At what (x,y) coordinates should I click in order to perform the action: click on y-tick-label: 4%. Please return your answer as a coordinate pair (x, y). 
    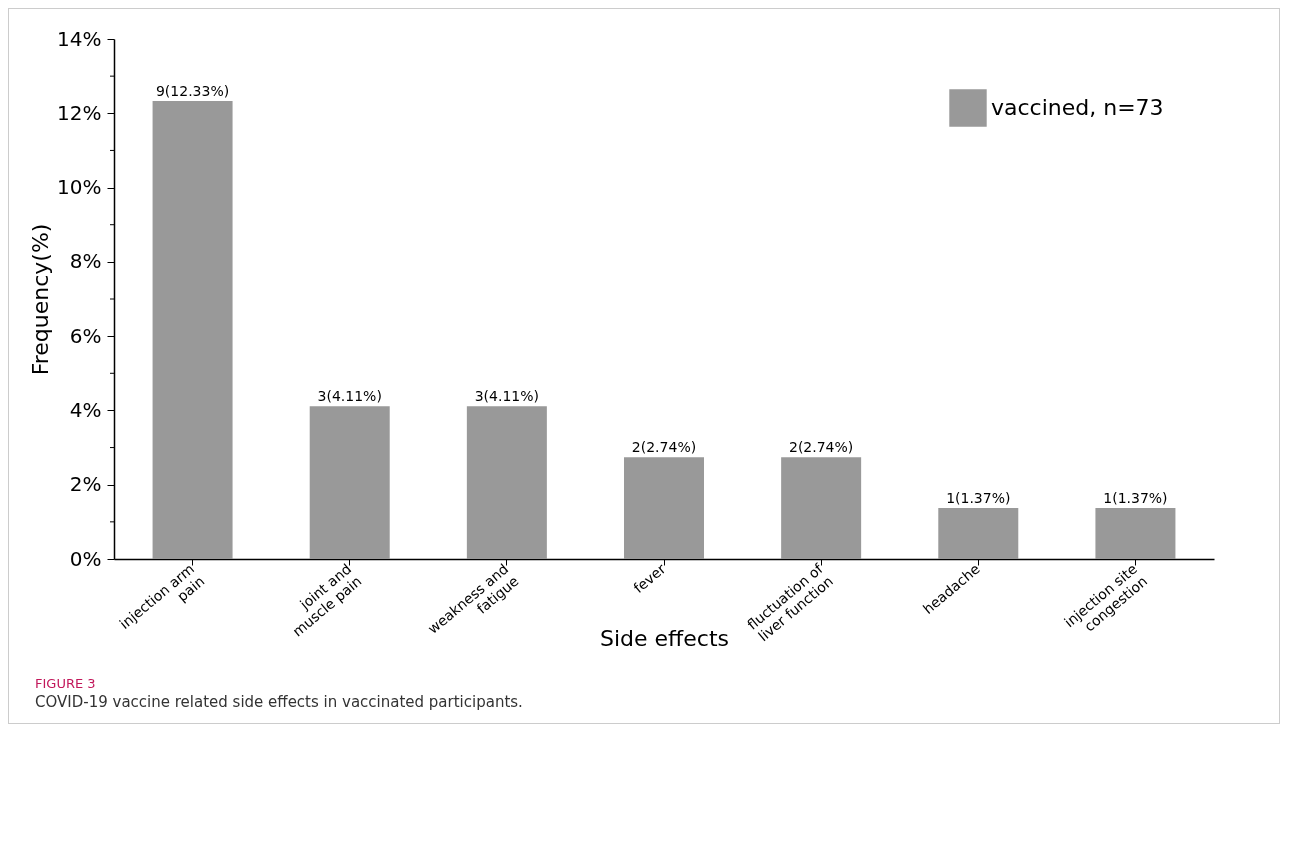
    Looking at the image, I should click on (85, 409).